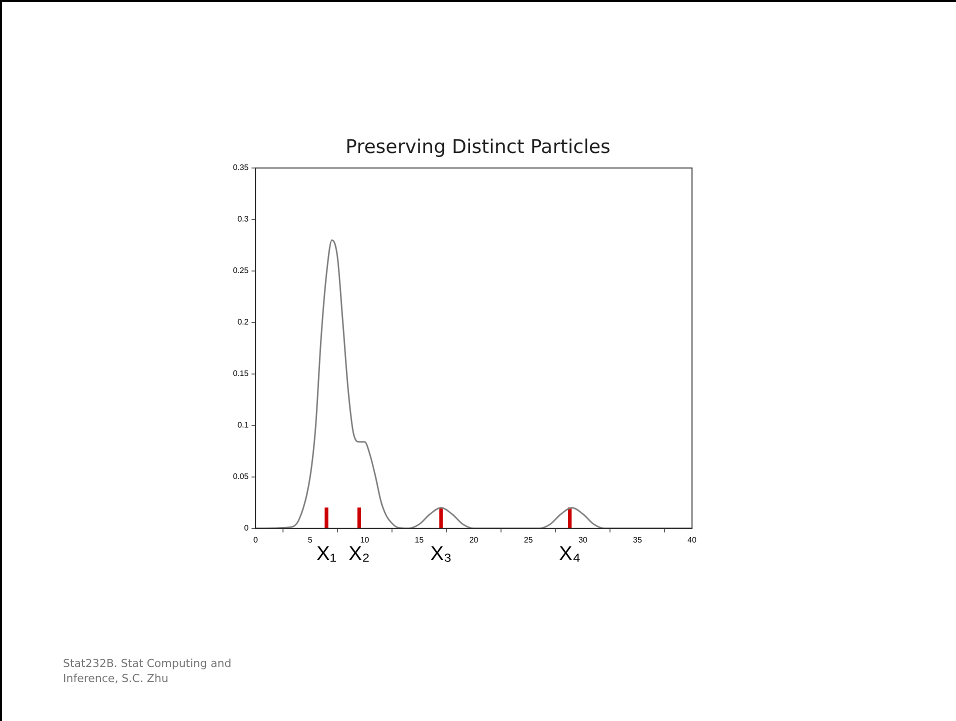 The image size is (956, 721). Describe the element at coordinates (247, 528) in the screenshot. I see `y-tick-label: 0` at that location.